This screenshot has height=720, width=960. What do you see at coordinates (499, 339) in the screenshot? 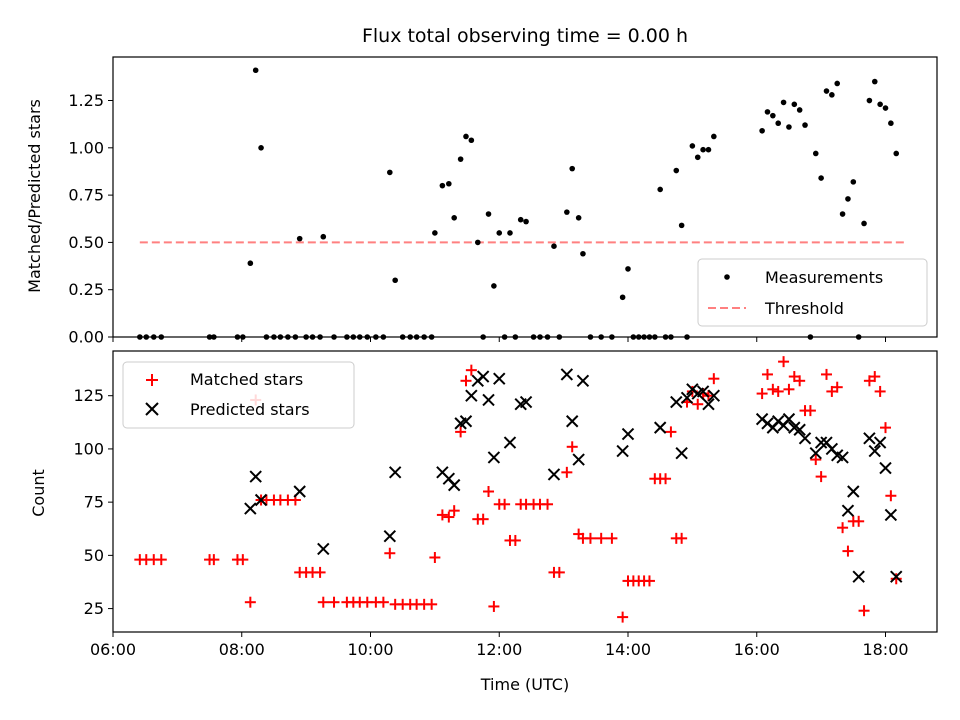
I see `top-x-ticks` at bounding box center [499, 339].